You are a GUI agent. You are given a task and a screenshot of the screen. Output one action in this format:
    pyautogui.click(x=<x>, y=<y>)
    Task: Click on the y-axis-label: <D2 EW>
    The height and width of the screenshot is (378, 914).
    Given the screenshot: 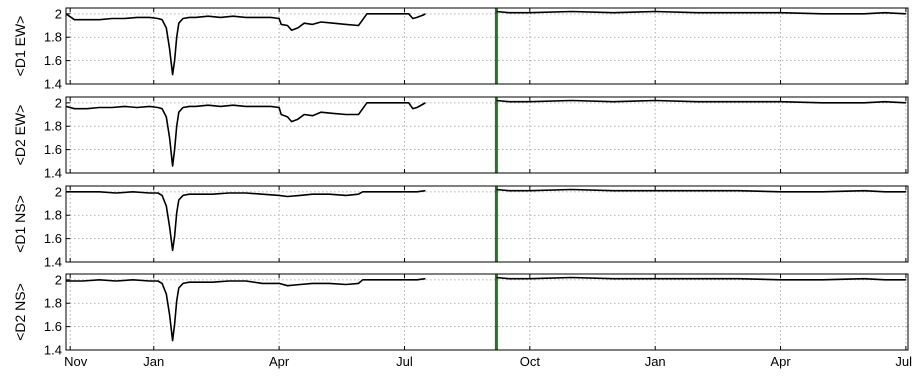 What is the action you would take?
    pyautogui.click(x=20, y=135)
    